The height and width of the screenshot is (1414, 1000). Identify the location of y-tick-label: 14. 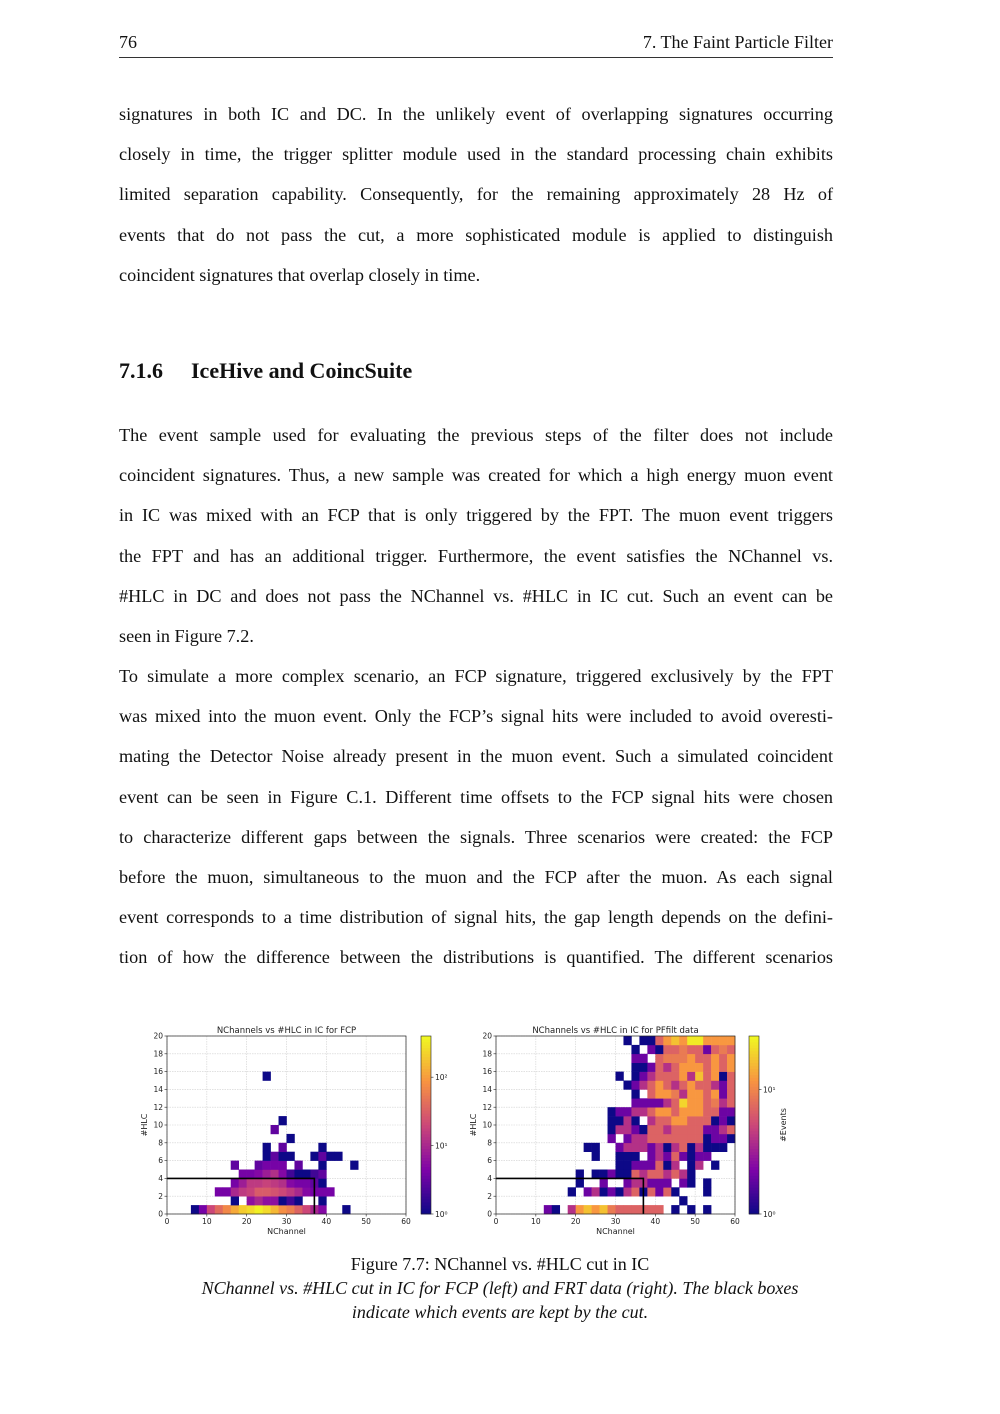
(487, 1089).